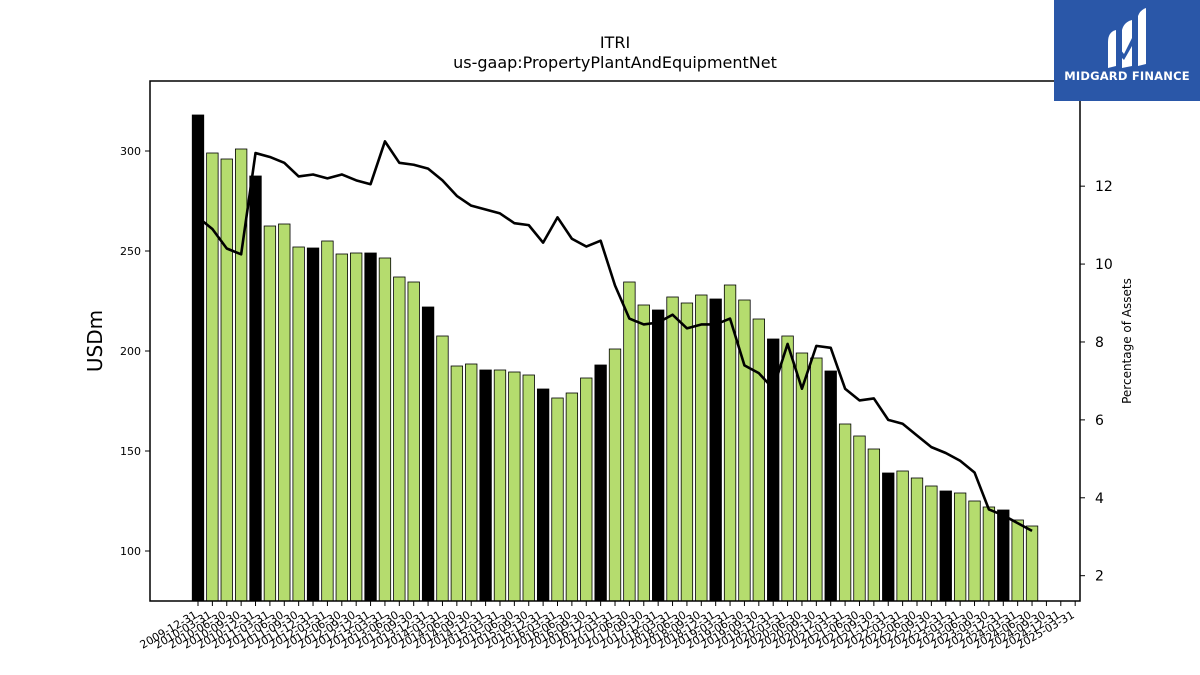 The image size is (1200, 675). Describe the element at coordinates (1099, 577) in the screenshot. I see `y2-tick-label: 2` at that location.